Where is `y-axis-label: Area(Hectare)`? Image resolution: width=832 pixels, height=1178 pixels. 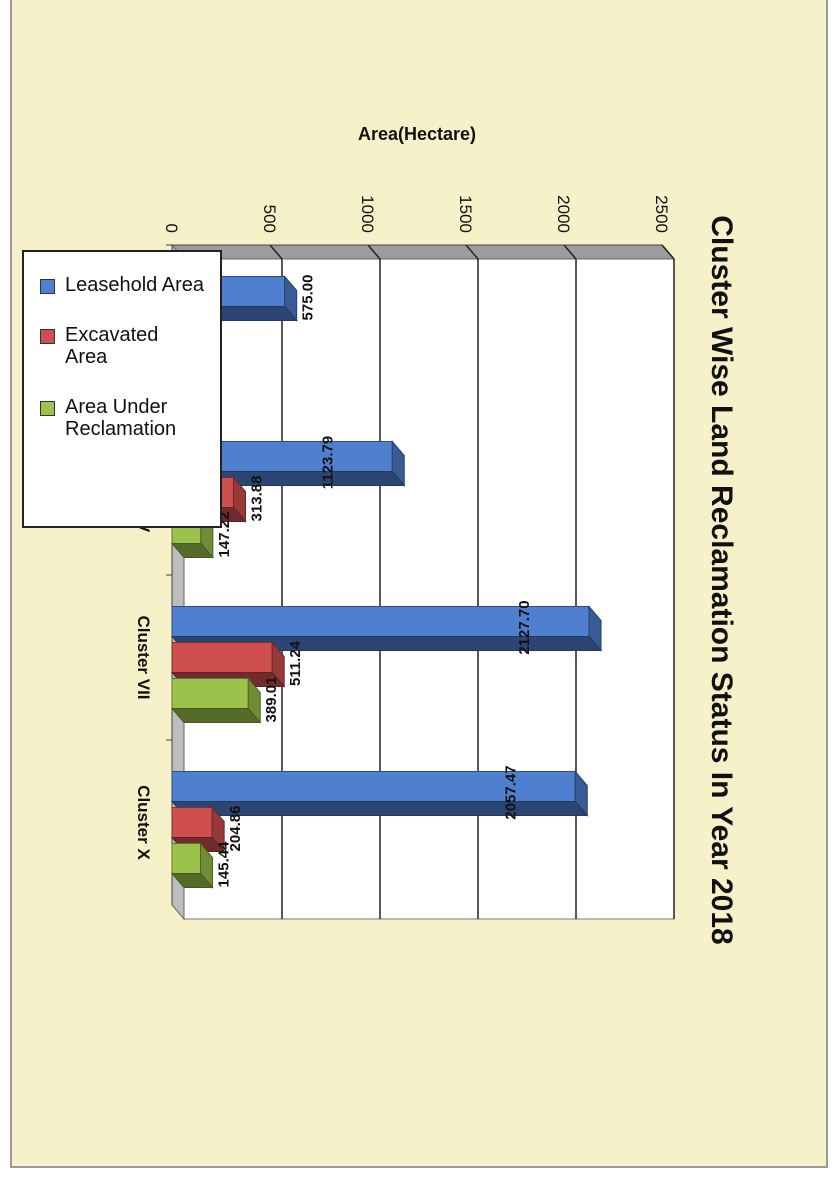
y-axis-label: Area(Hectare) is located at coordinates (417, 134).